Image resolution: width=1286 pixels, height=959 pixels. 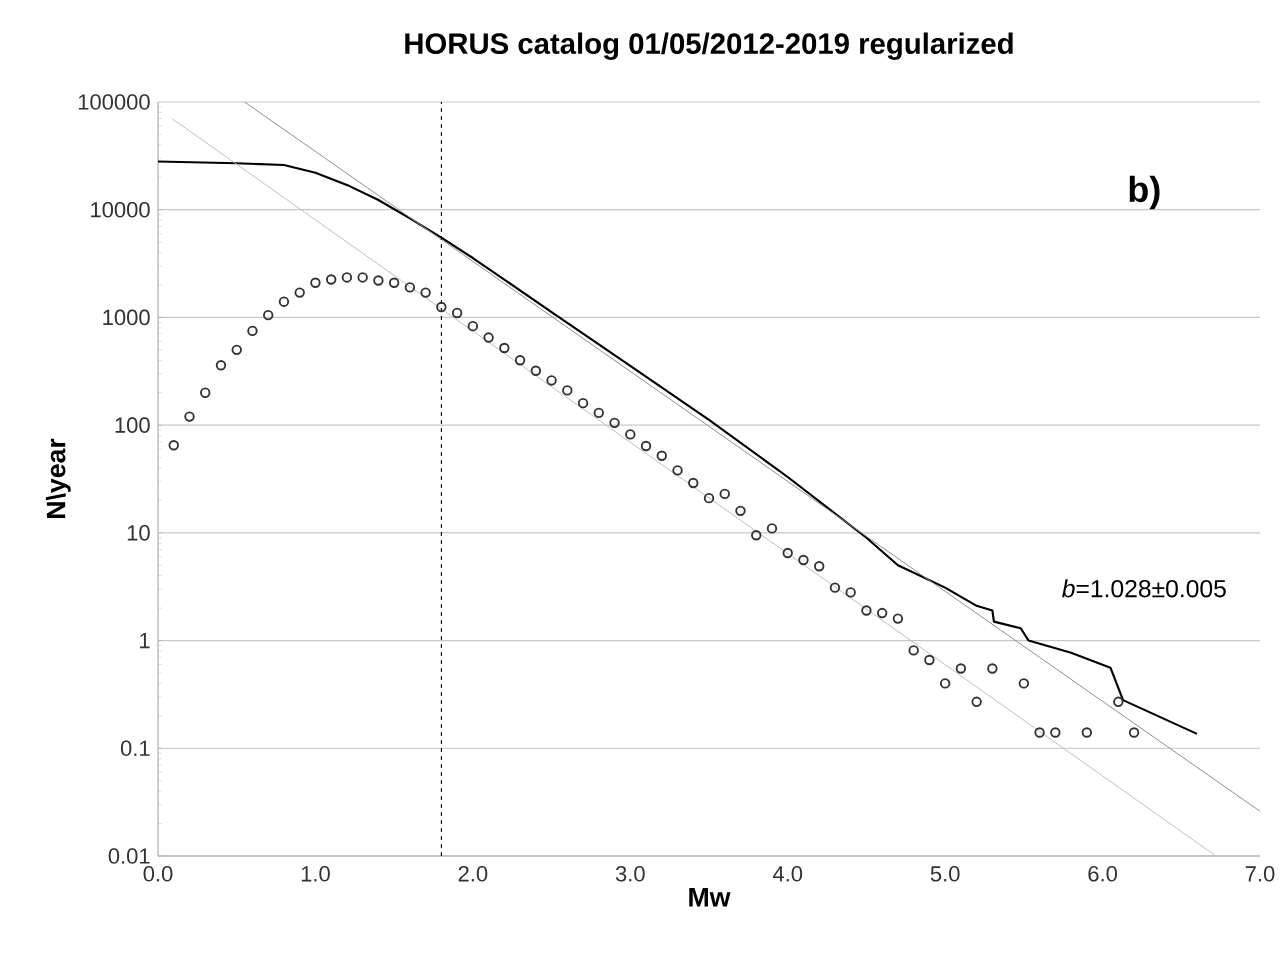 What do you see at coordinates (135, 748) in the screenshot?
I see `y-tick-label: 0.1` at bounding box center [135, 748].